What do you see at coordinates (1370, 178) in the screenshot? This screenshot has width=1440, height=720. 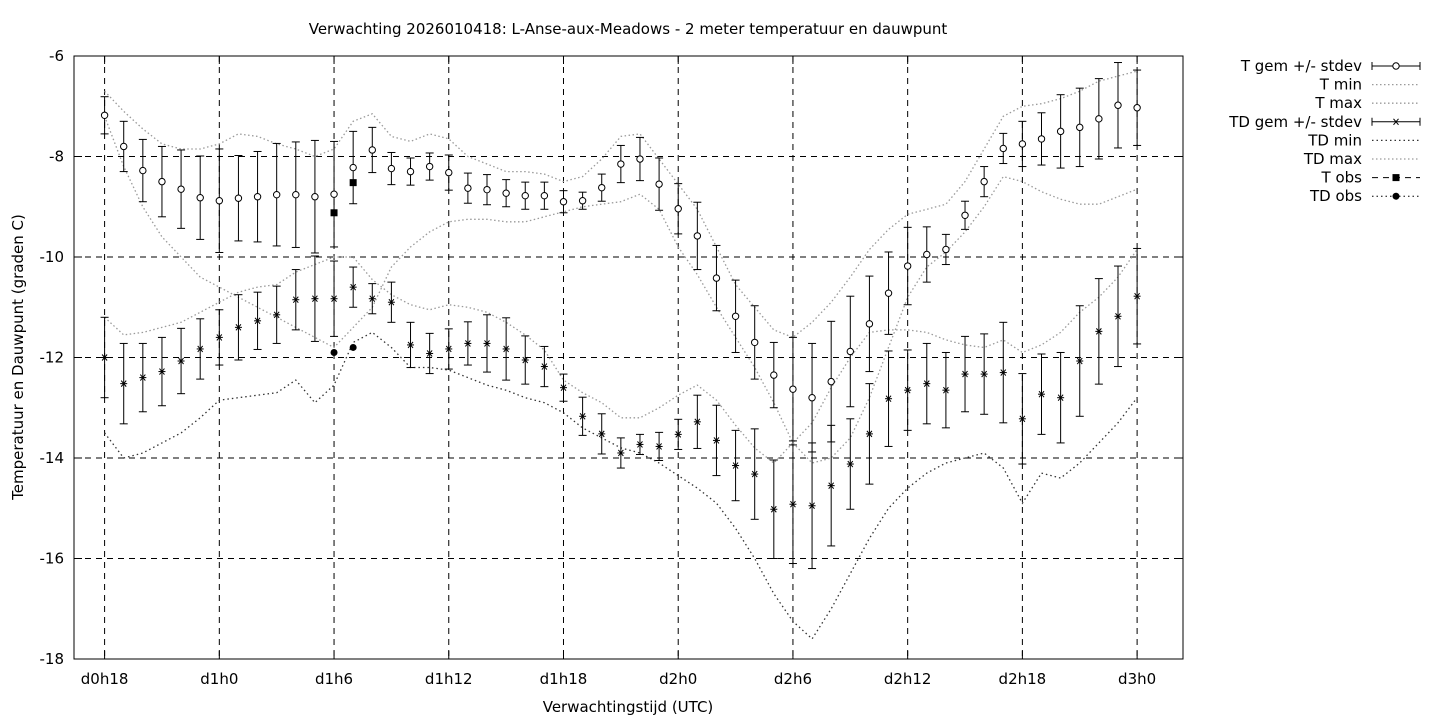 I see `legend-item: T obs` at bounding box center [1370, 178].